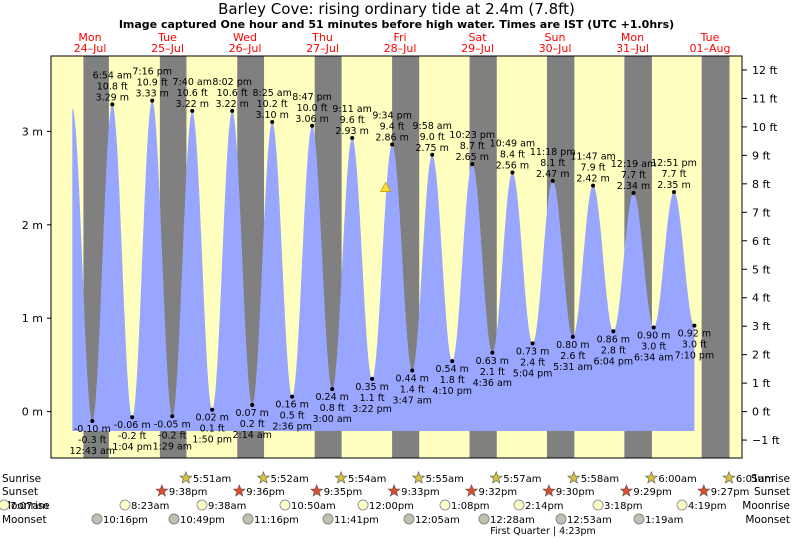 This screenshot has height=538, width=793. I want to click on low-tide-metres: -0.05 m, so click(172, 424).